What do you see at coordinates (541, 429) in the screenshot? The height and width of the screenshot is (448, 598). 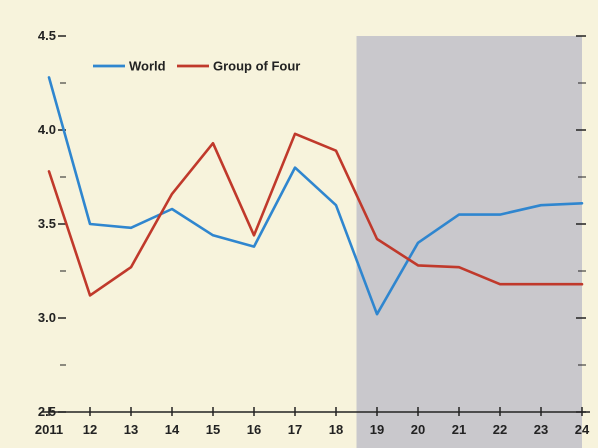 I see `x-tick-label: 23` at bounding box center [541, 429].